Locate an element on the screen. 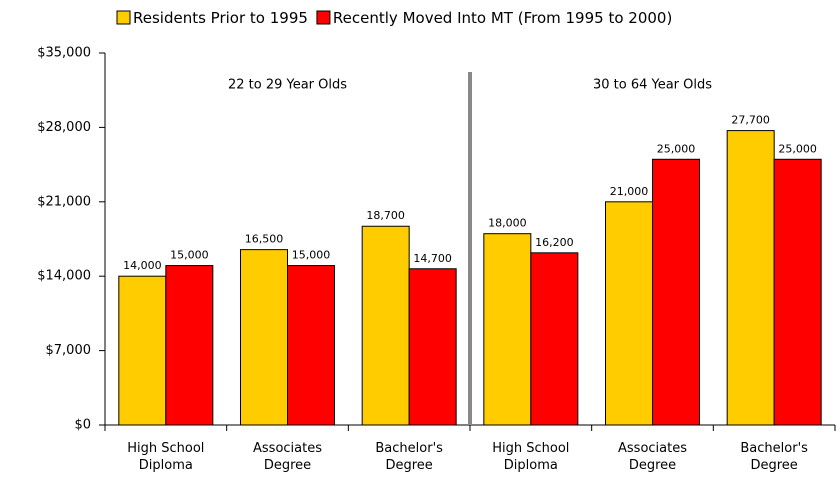 The width and height of the screenshot is (840, 480). y-tick-label: $28,000 is located at coordinates (64, 127).